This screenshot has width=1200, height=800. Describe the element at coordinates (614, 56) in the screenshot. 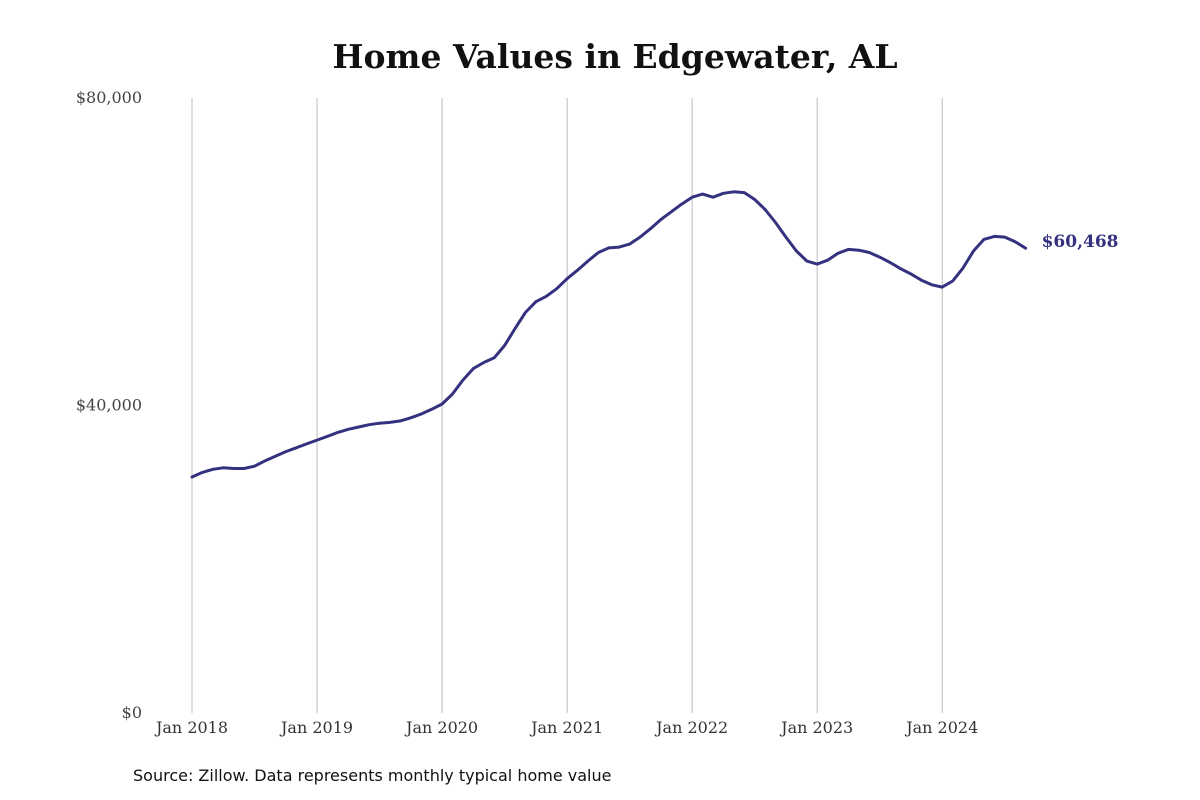

I see `chart-title: Home Values in Edgewater, AL` at that location.